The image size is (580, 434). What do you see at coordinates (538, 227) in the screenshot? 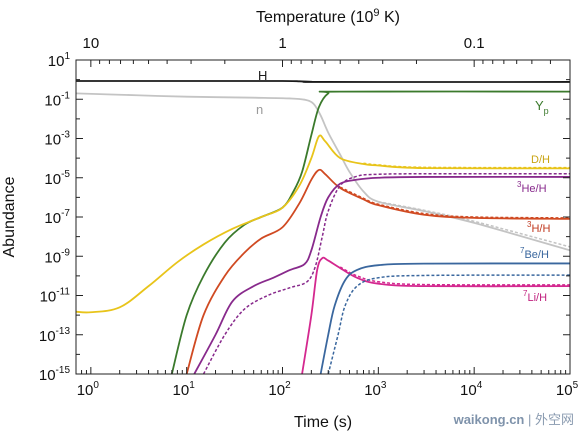
I see `curve-label-h3: 3H/H` at bounding box center [538, 227].